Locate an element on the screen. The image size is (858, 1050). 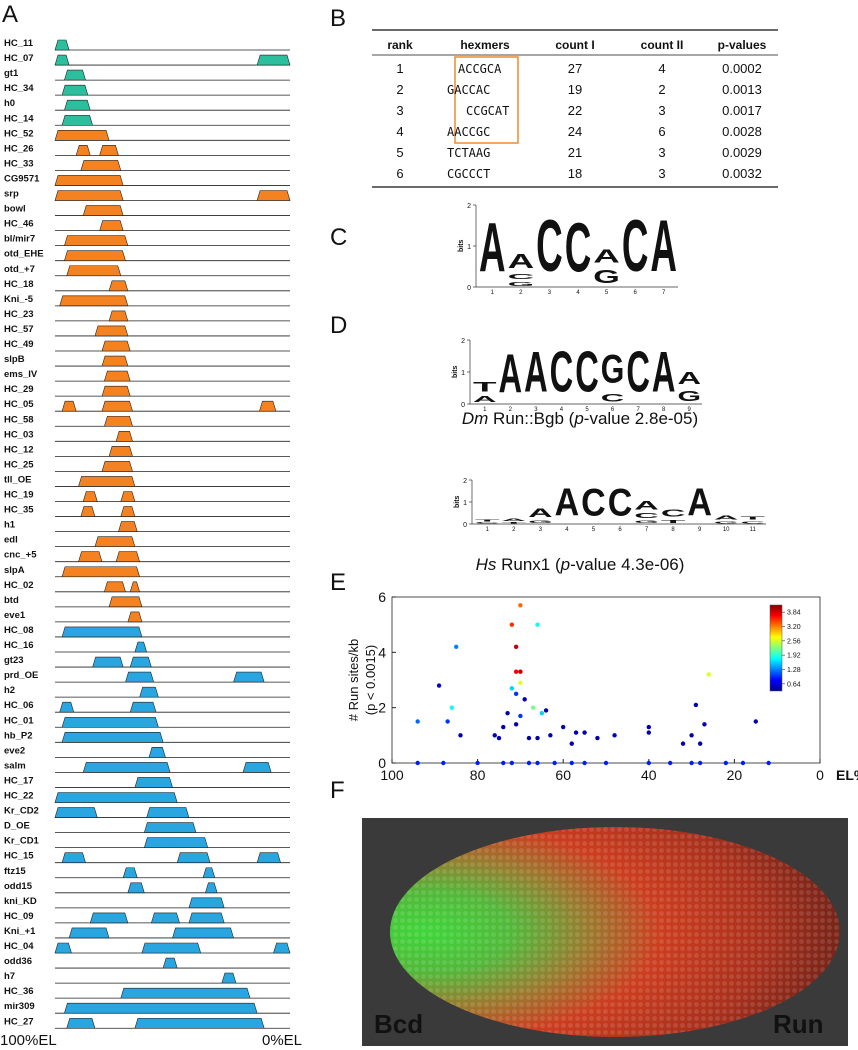
row-label: Kni_+1 is located at coordinates (20, 931).